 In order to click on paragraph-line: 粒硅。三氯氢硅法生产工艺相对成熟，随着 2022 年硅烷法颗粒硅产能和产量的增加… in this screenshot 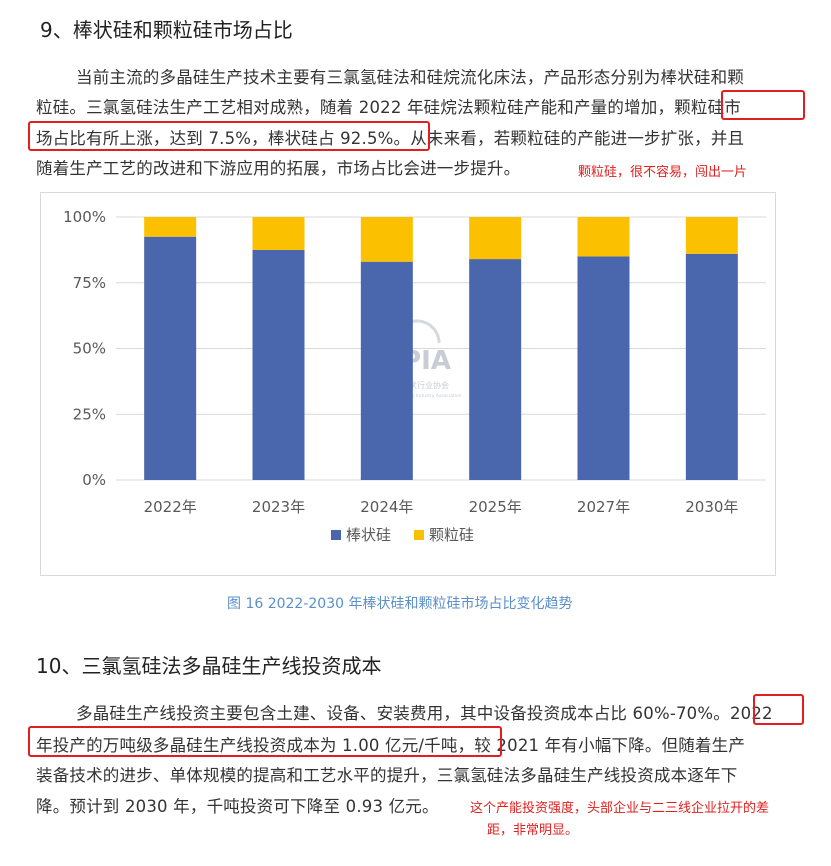, I will do `click(388, 107)`.